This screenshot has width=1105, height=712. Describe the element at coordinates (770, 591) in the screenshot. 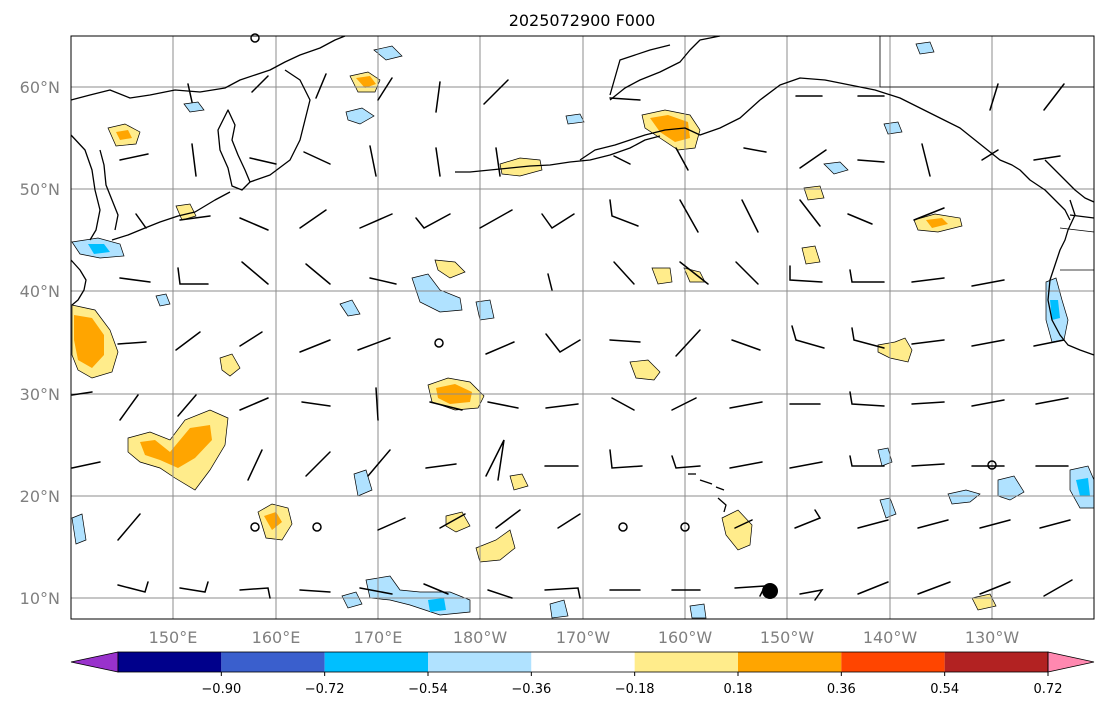

I see `storm-marker` at that location.